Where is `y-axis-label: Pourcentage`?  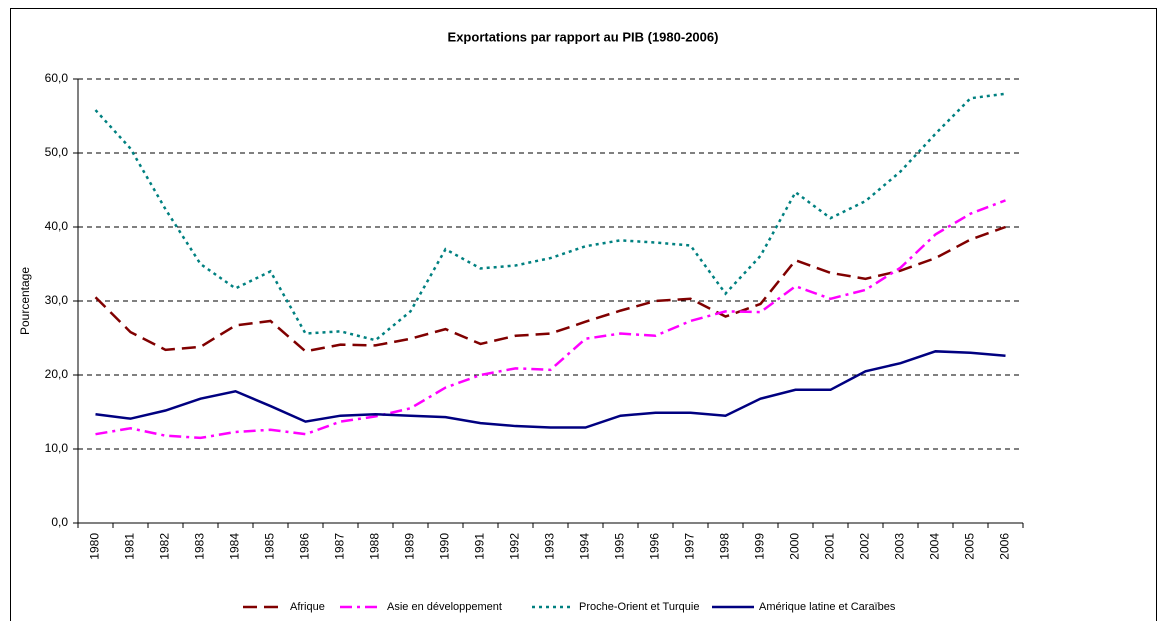 y-axis-label: Pourcentage is located at coordinates (25, 301).